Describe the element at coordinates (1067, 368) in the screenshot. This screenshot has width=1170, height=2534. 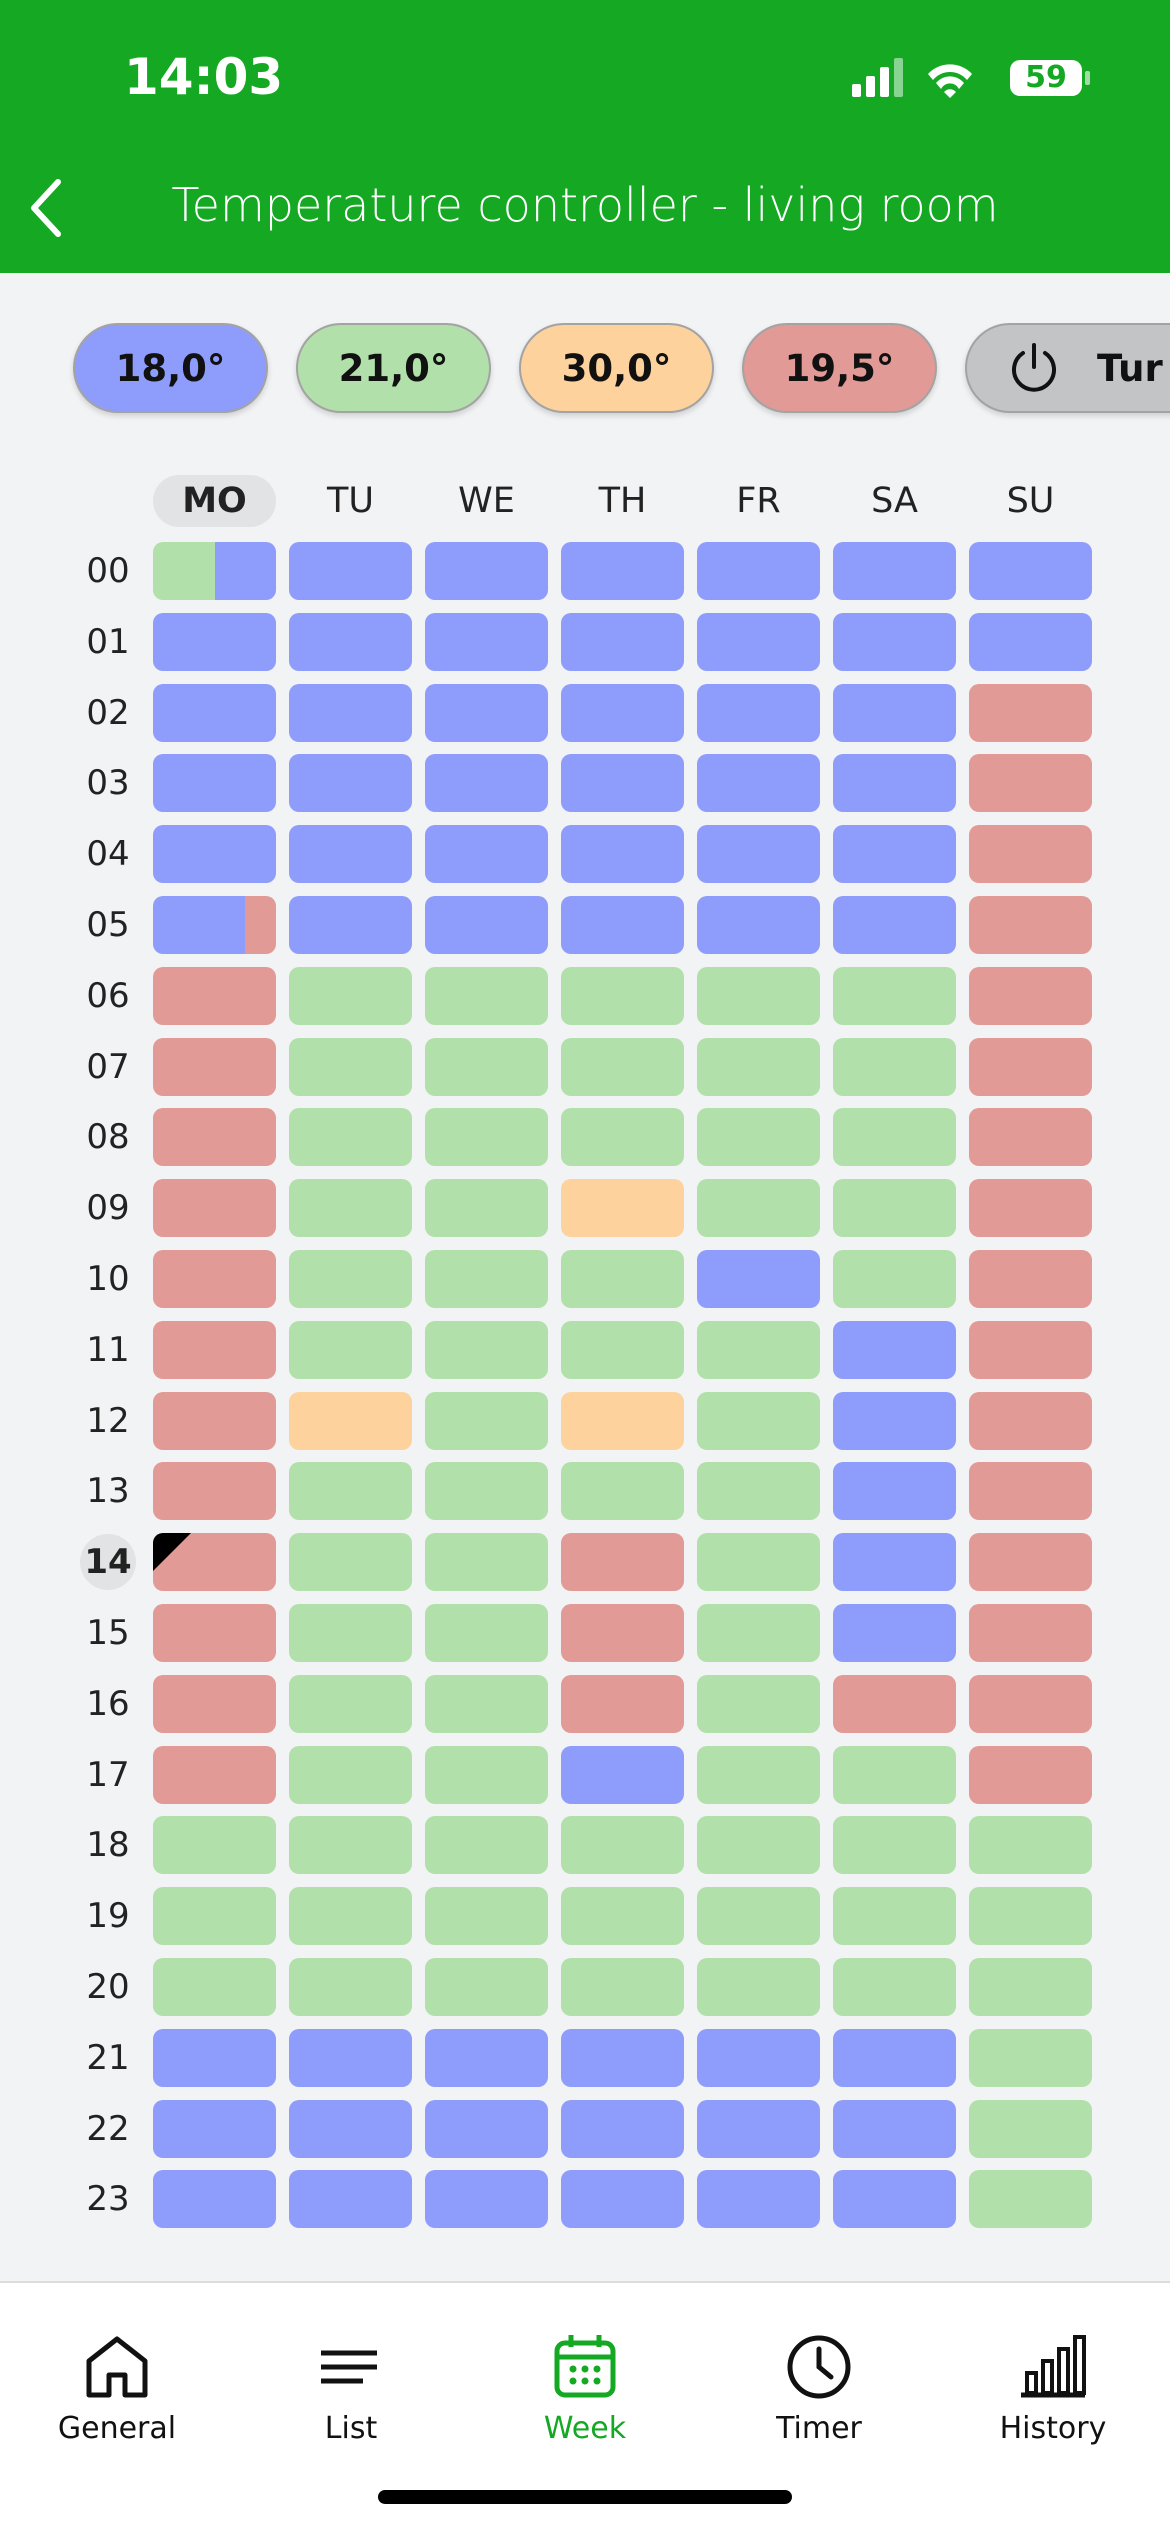
I see `preset-chip: Tur` at that location.